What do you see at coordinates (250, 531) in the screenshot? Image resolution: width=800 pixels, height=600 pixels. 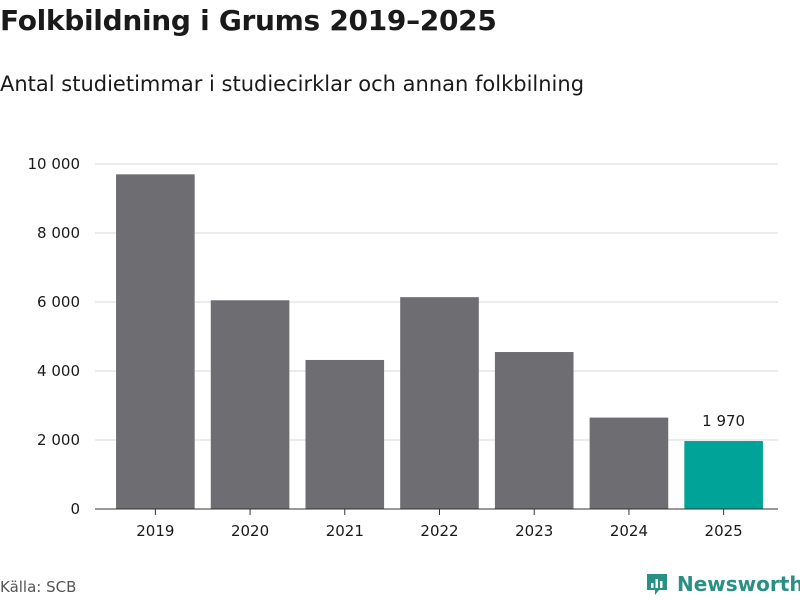 I see `x-tick-label: 2020` at bounding box center [250, 531].